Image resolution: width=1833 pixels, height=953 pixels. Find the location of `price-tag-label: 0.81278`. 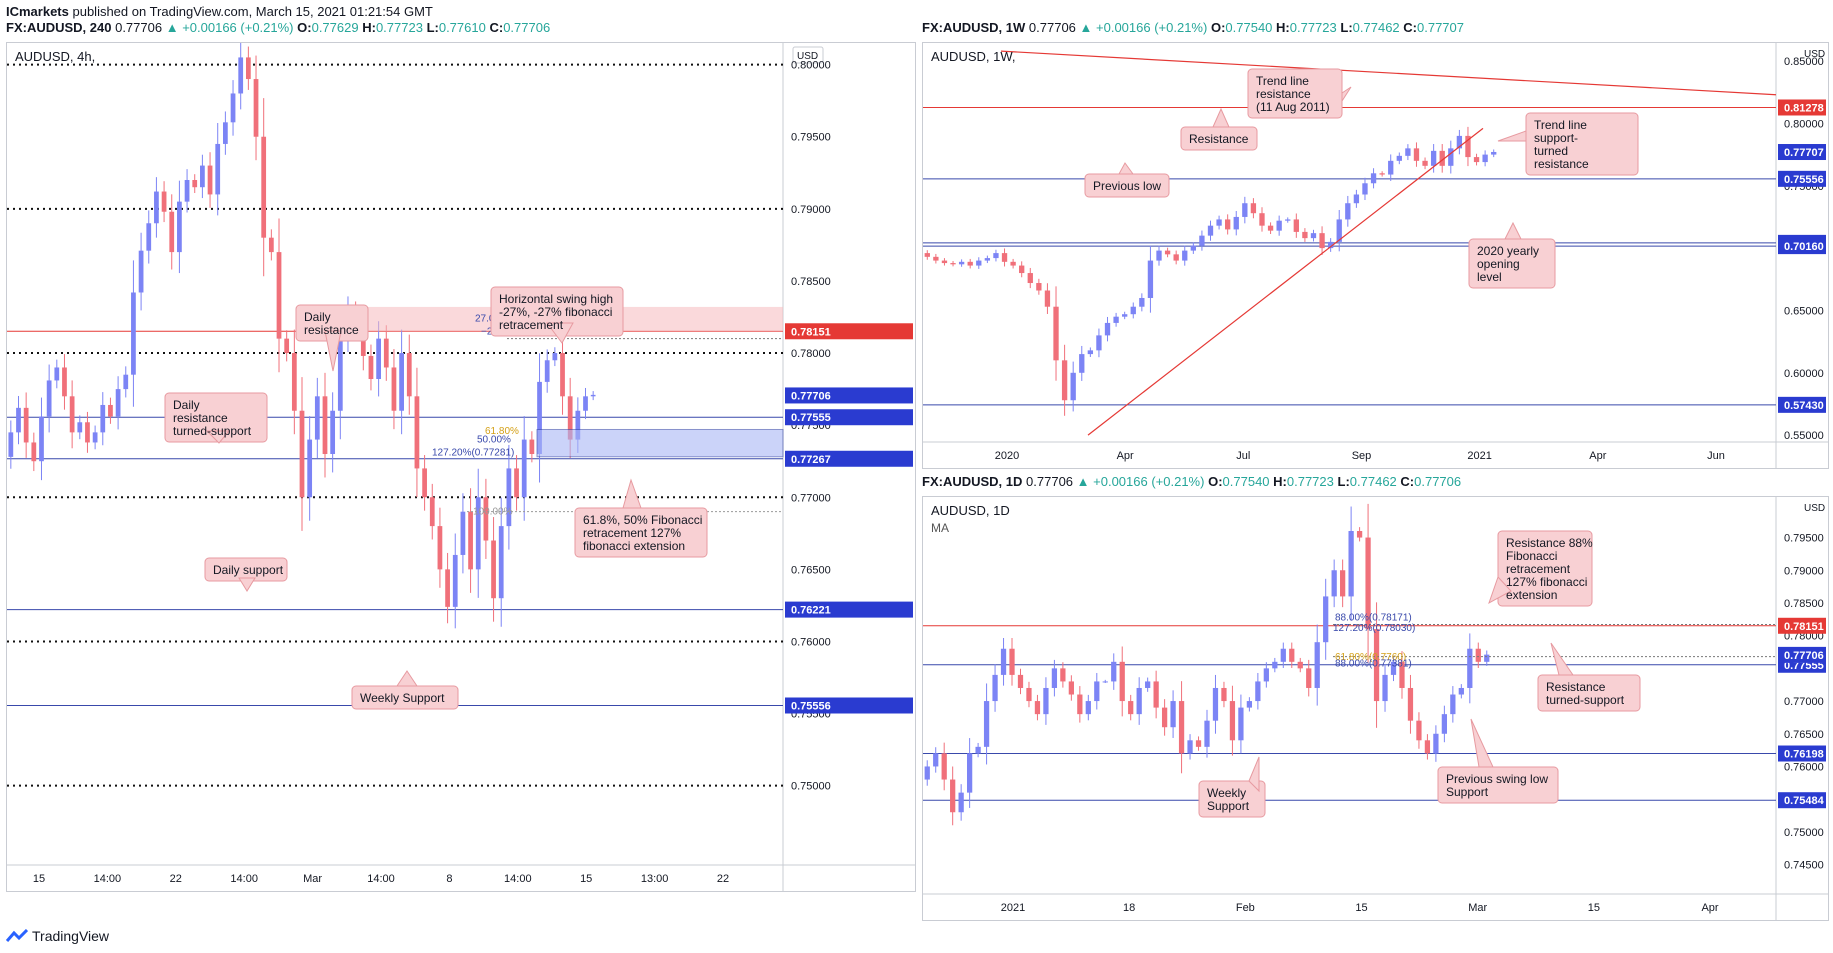

price-tag-label: 0.81278 is located at coordinates (1804, 108).